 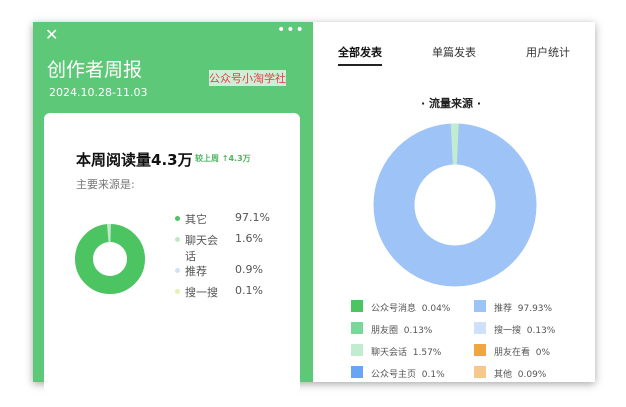 What do you see at coordinates (513, 307) in the screenshot?
I see `traffic-legend-item: 推荐 97.93%` at bounding box center [513, 307].